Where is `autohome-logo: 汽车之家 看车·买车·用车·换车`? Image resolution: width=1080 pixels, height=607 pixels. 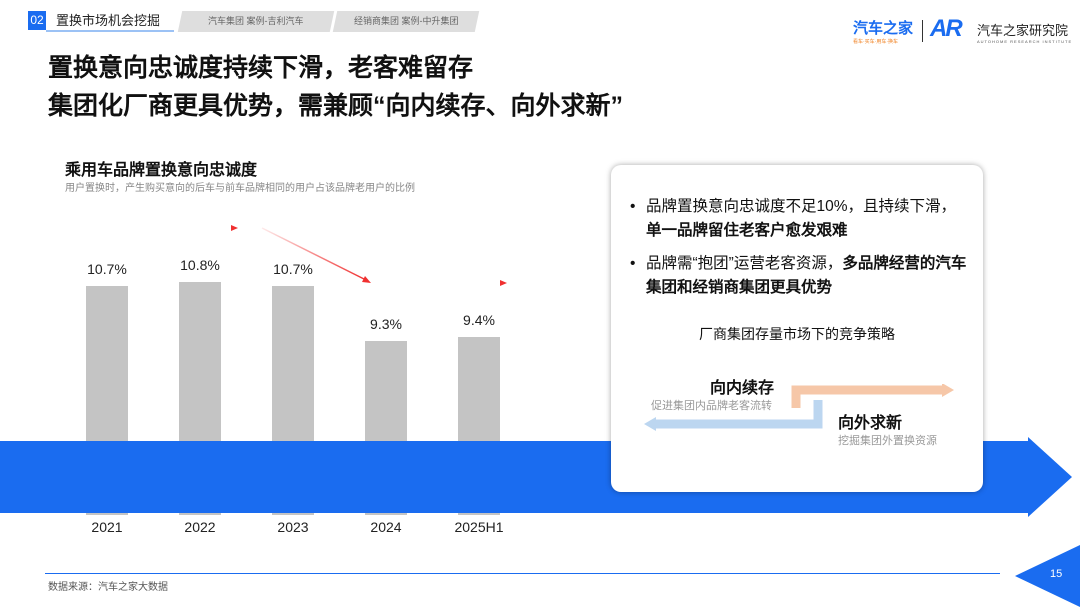
autohome-logo: 汽车之家 看车·买车·用车·换车 is located at coordinates (883, 32).